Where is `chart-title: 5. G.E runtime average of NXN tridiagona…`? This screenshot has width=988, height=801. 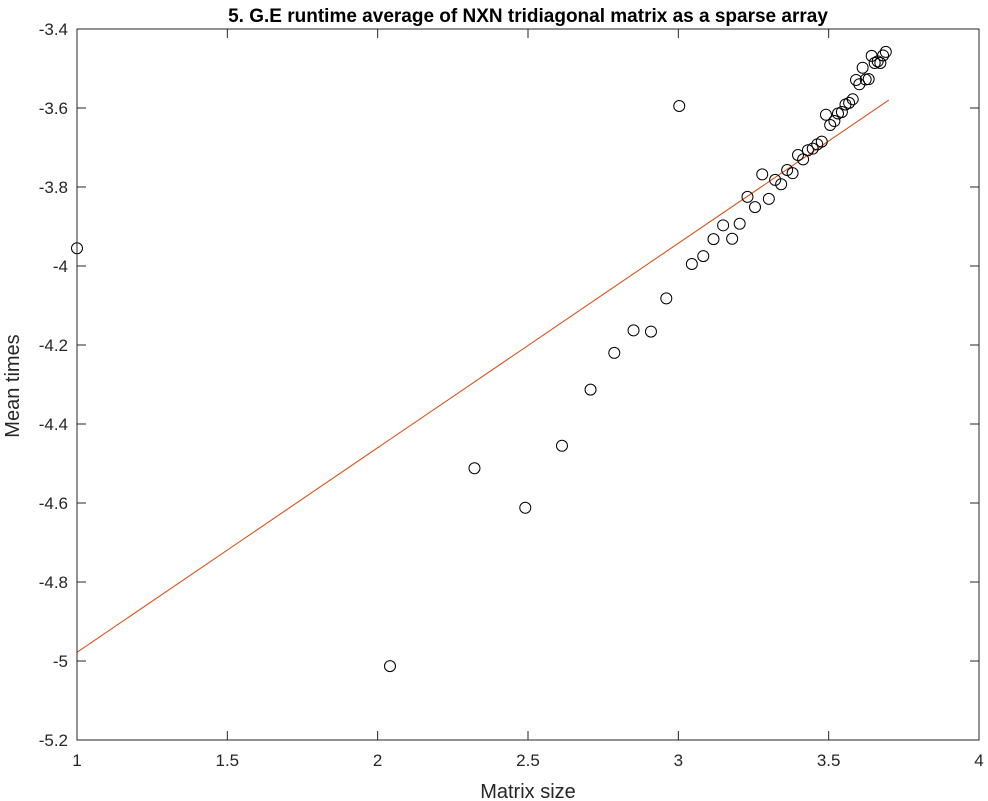 chart-title: 5. G.E runtime average of NXN tridiagona… is located at coordinates (528, 16).